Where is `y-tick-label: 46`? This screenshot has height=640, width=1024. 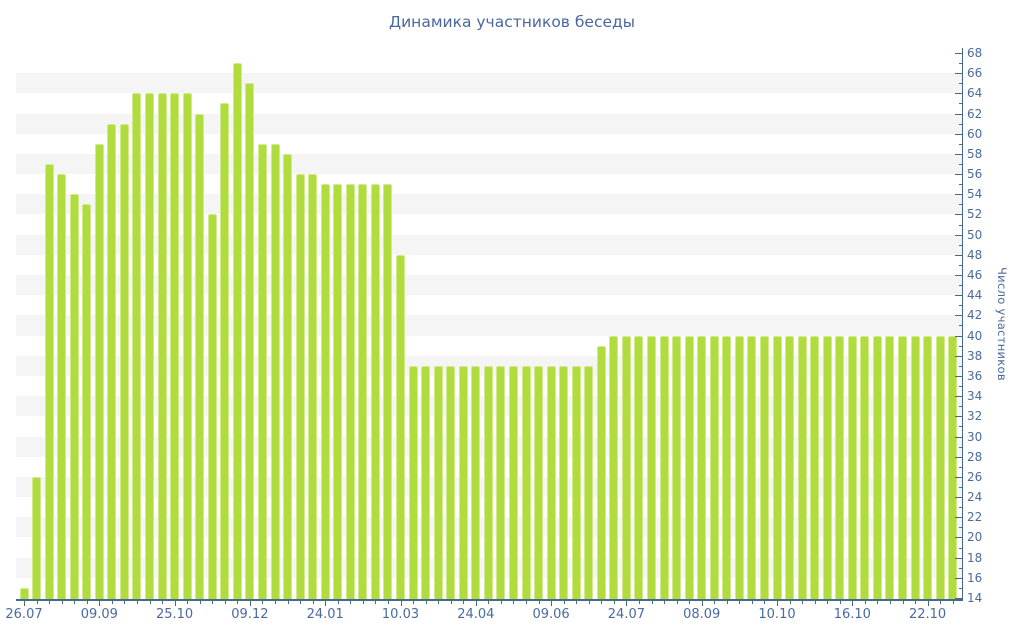 y-tick-label: 46 is located at coordinates (975, 275).